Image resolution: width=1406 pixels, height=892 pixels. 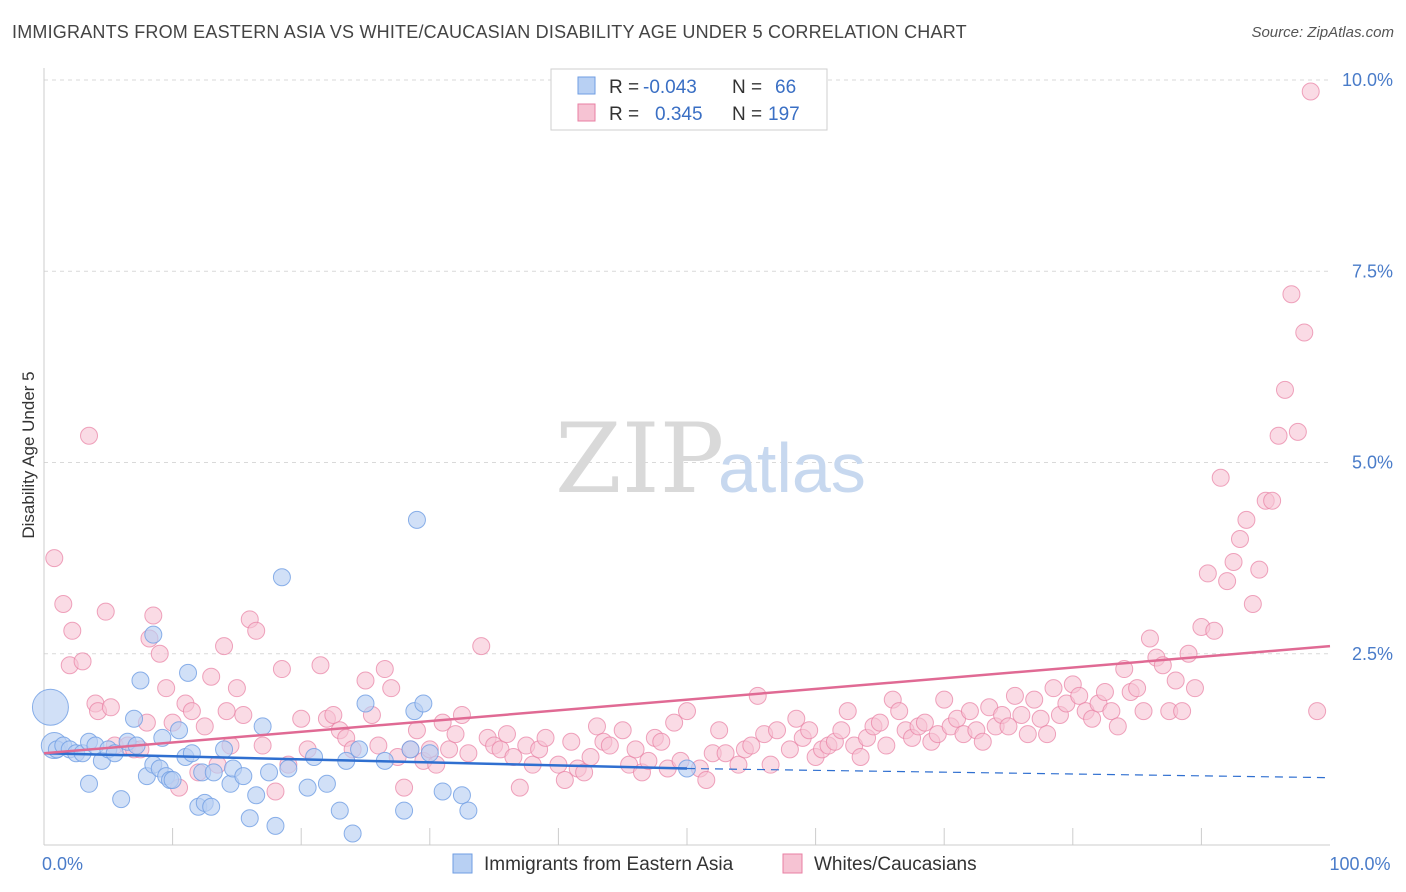 I want to click on y-tick-label-3: 10.0%, so click(x=1367, y=80).